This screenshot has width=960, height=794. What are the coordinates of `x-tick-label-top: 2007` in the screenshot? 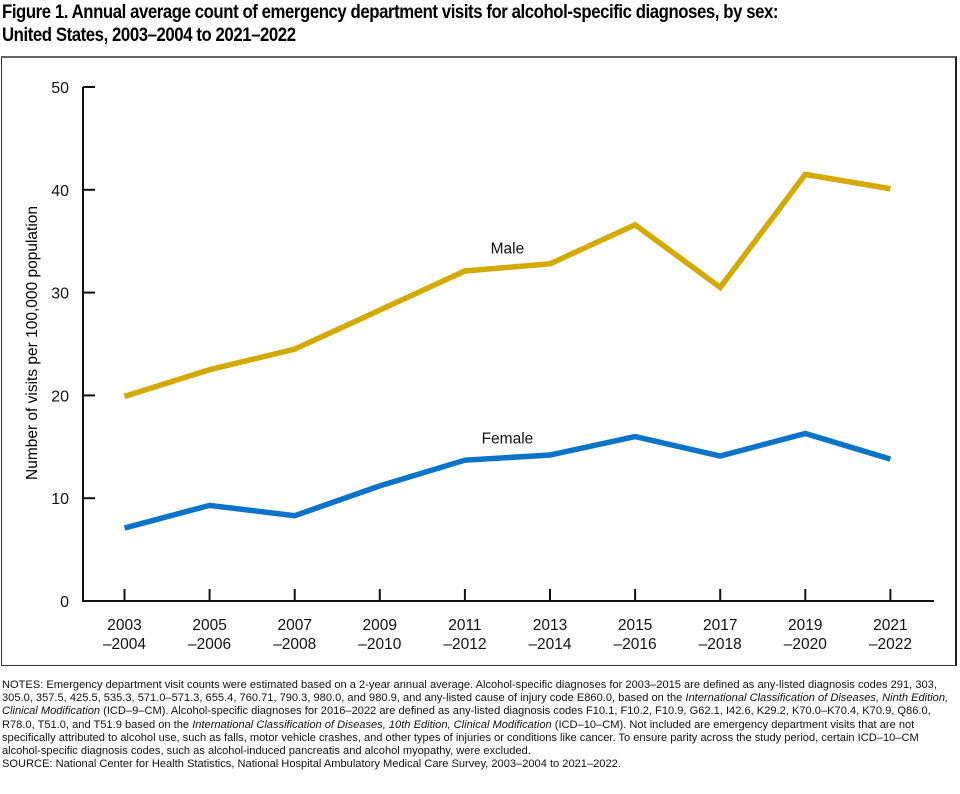 It's located at (294, 625).